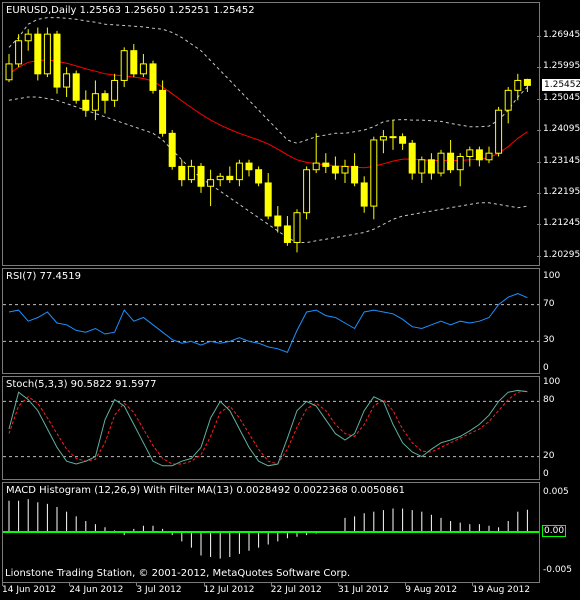  I want to click on rsi-tick-label: 100, so click(552, 276).